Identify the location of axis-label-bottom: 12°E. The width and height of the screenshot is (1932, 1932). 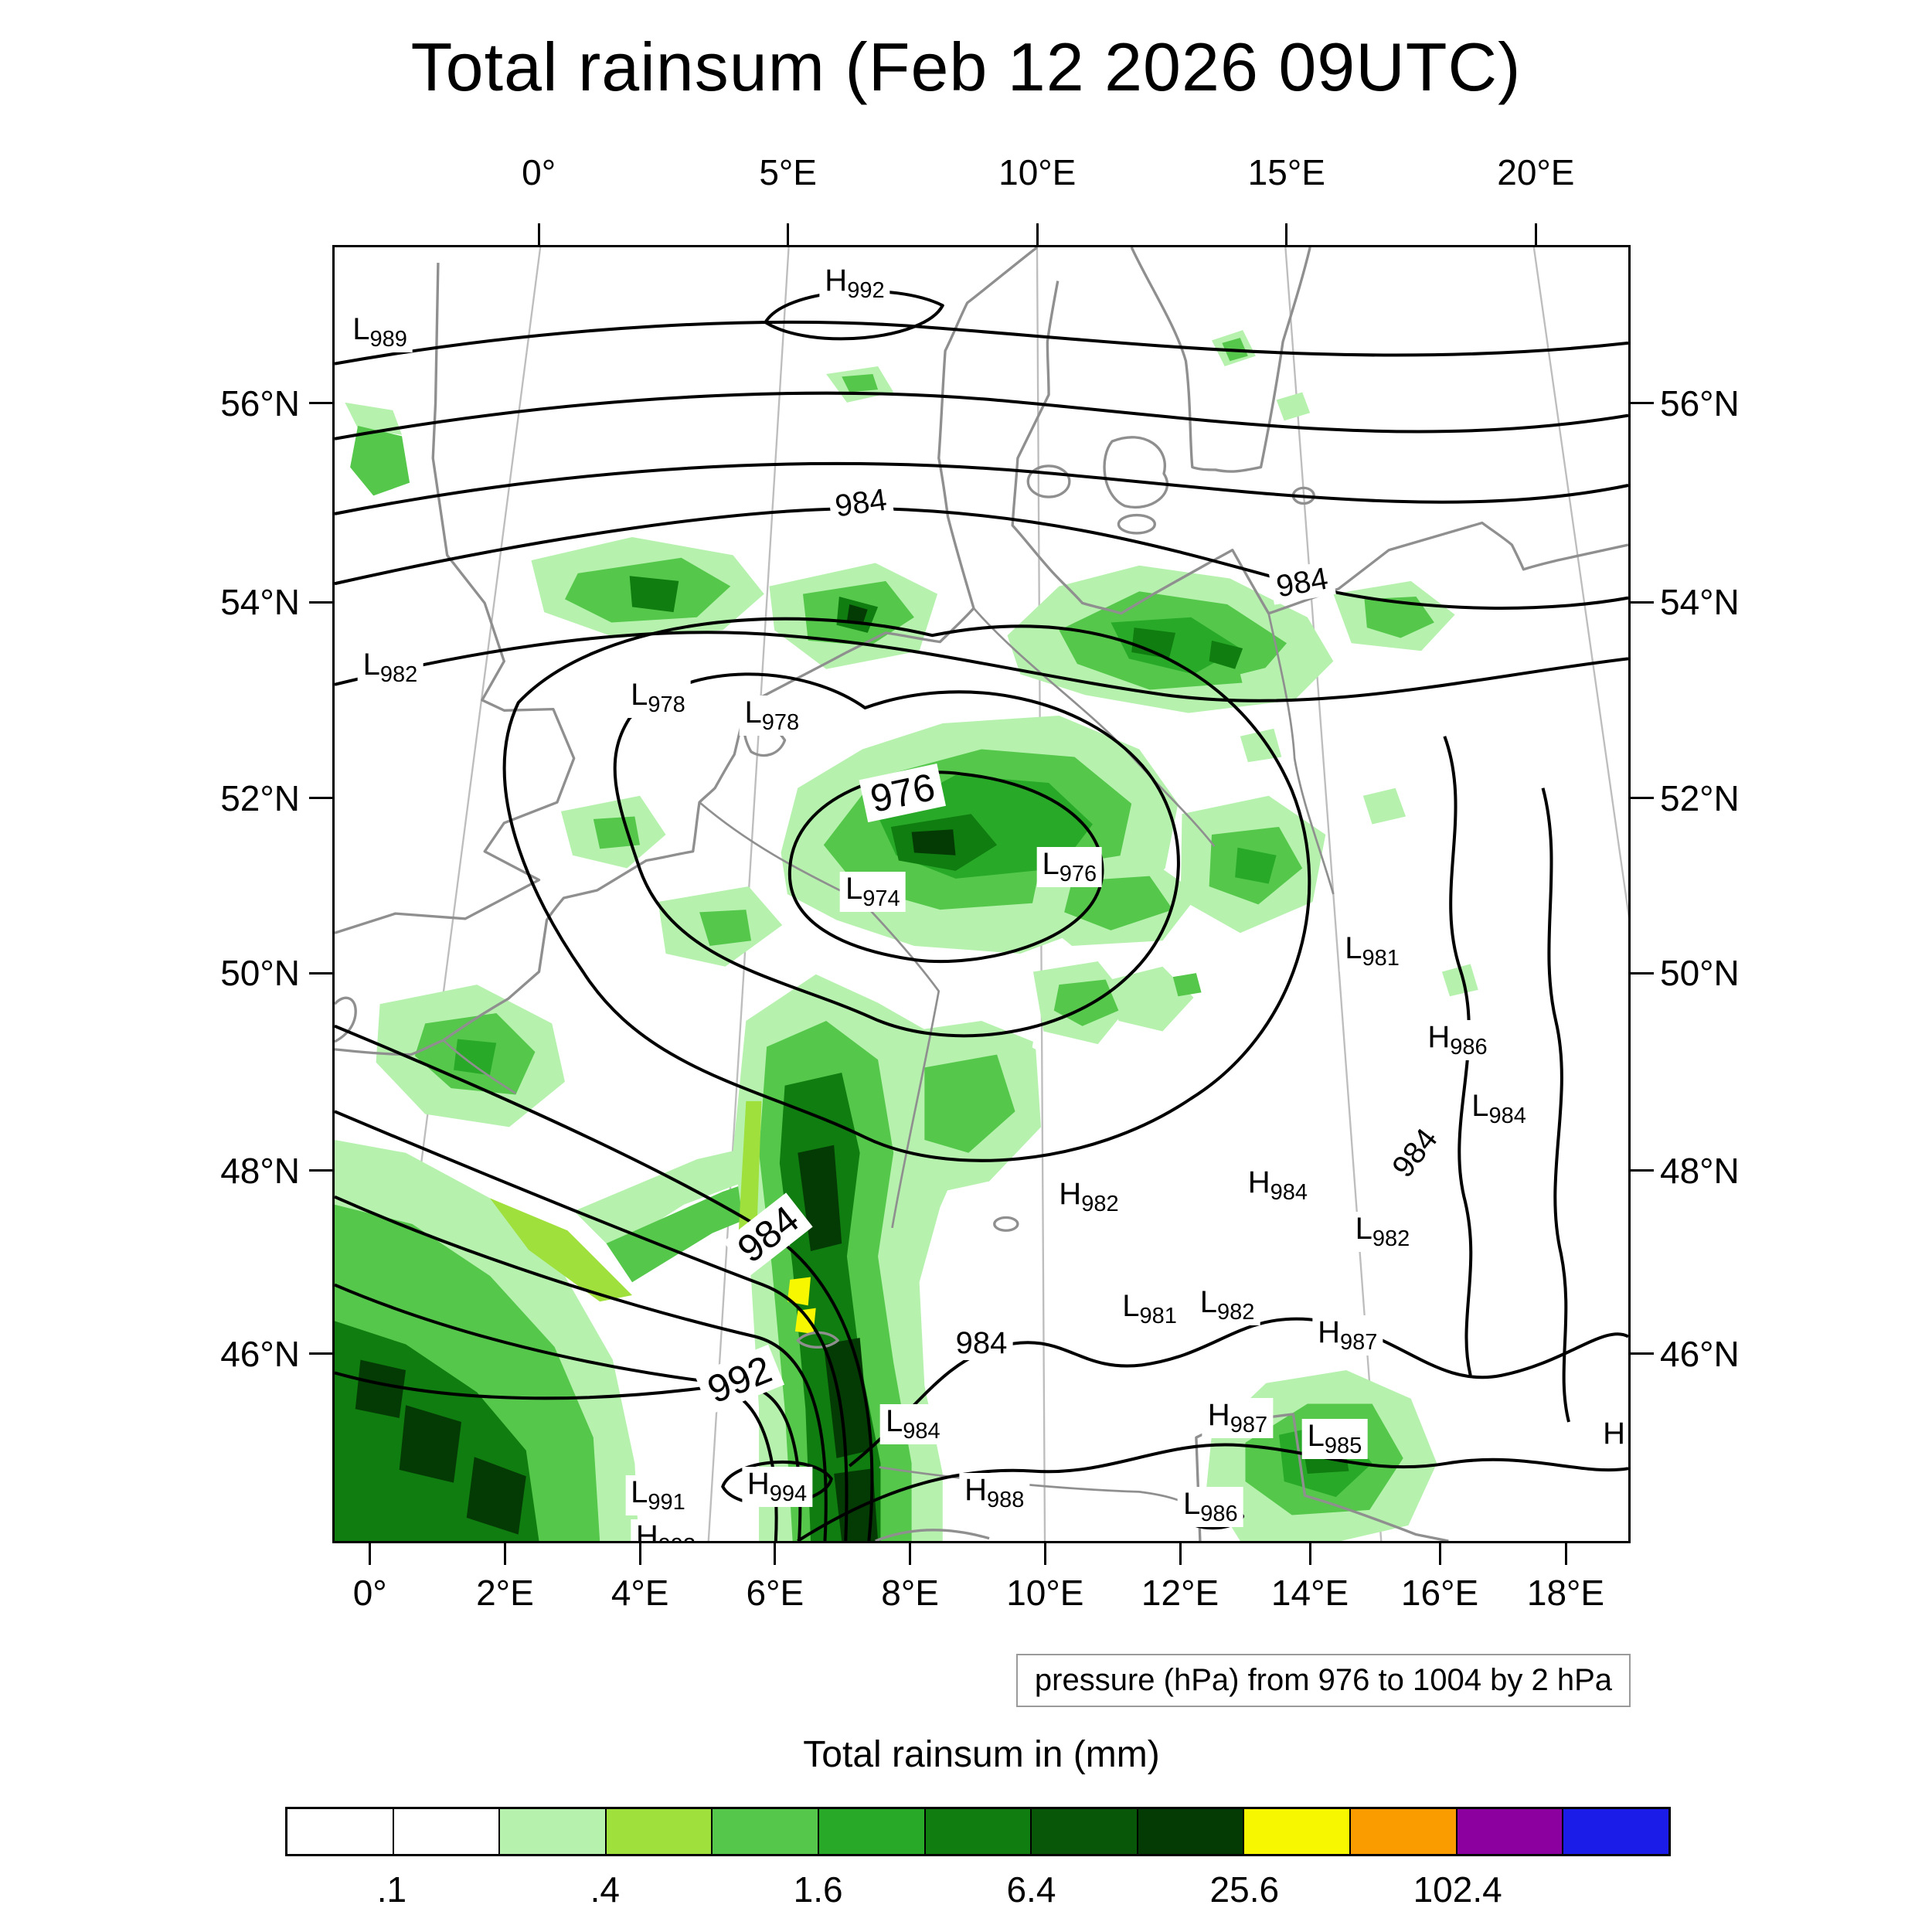
(1180, 1593).